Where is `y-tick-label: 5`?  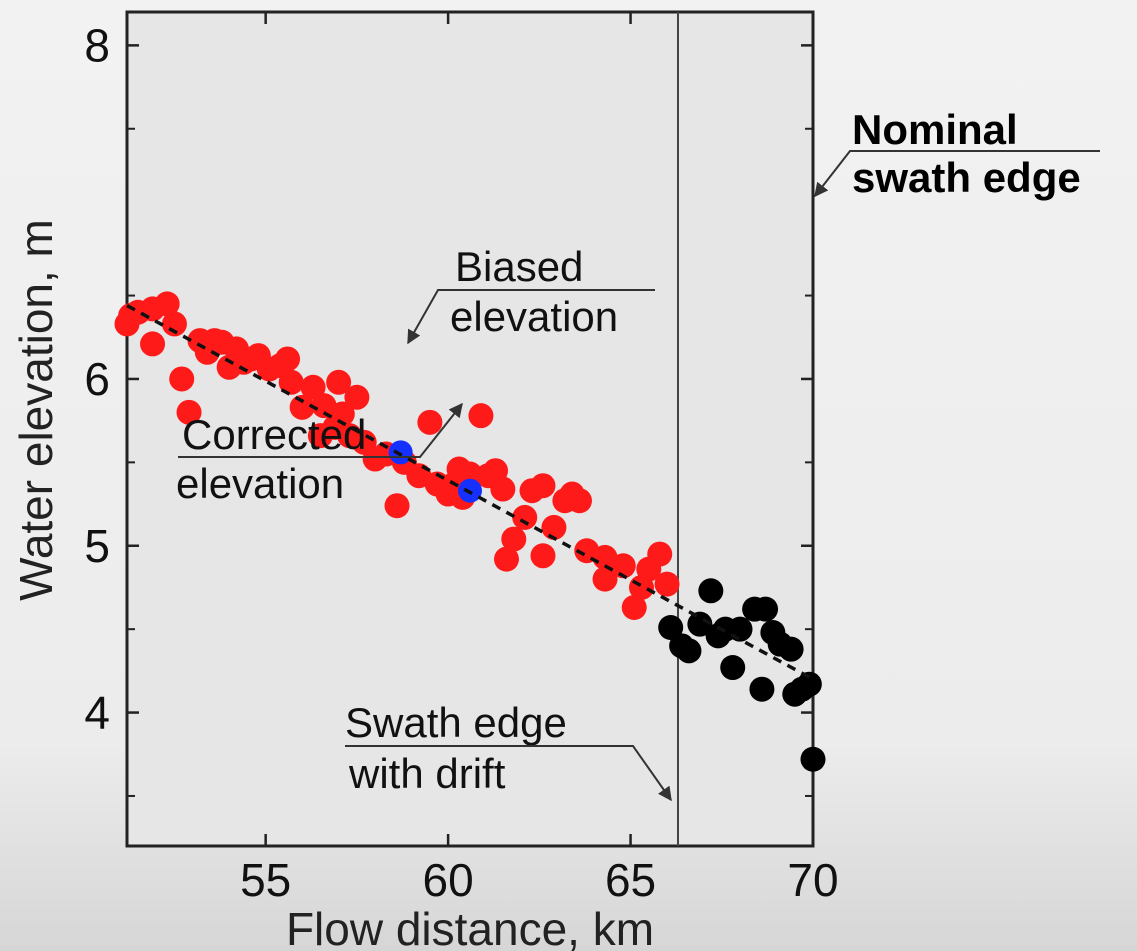 y-tick-label: 5 is located at coordinates (97, 546).